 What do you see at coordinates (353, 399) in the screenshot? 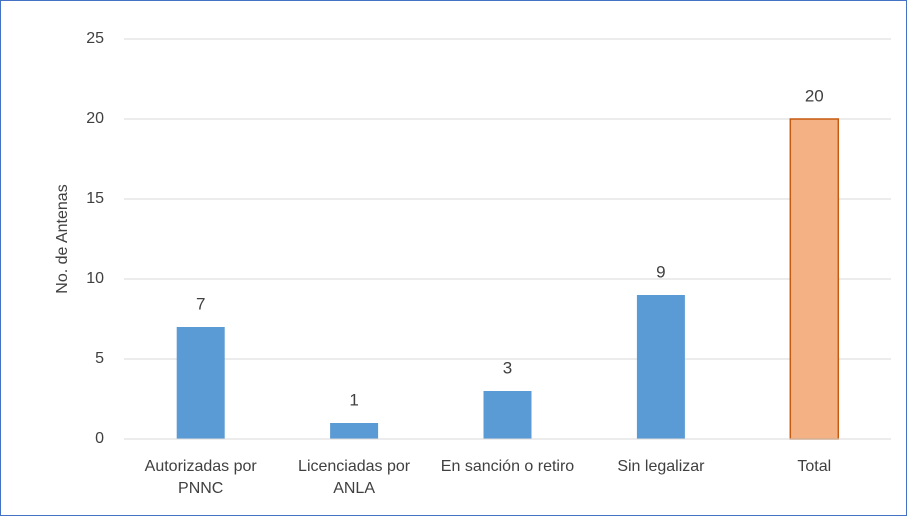
I see `value-label: 1` at bounding box center [353, 399].